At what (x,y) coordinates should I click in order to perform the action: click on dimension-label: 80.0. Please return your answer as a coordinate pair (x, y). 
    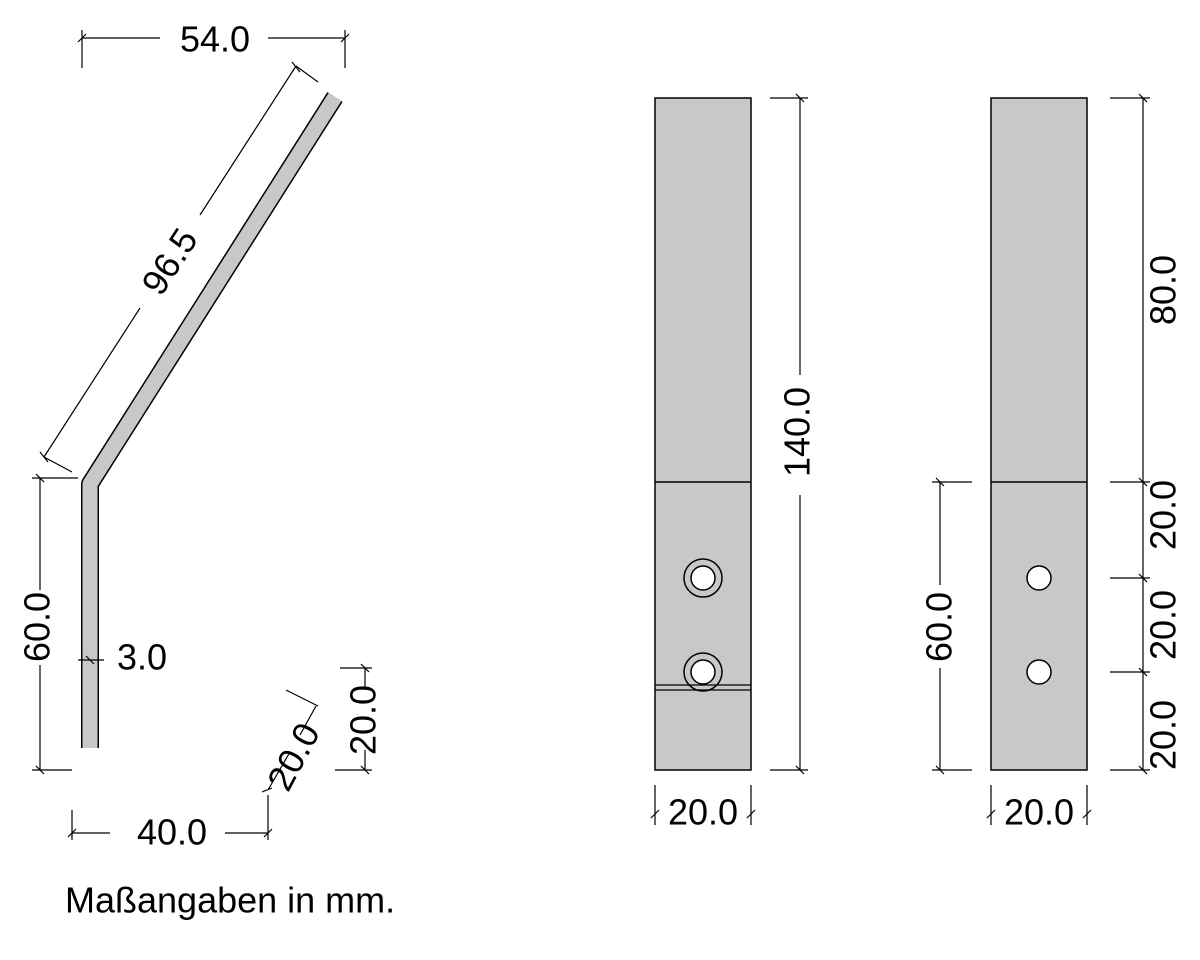
    Looking at the image, I should click on (1163, 290).